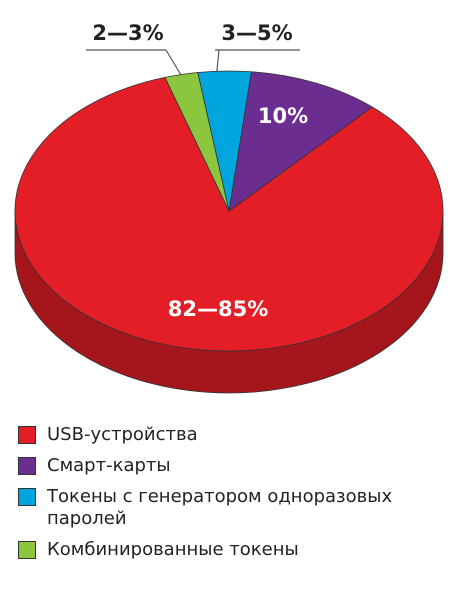 This screenshot has height=600, width=454. I want to click on legend-item: Комбинированные токены, so click(233, 550).